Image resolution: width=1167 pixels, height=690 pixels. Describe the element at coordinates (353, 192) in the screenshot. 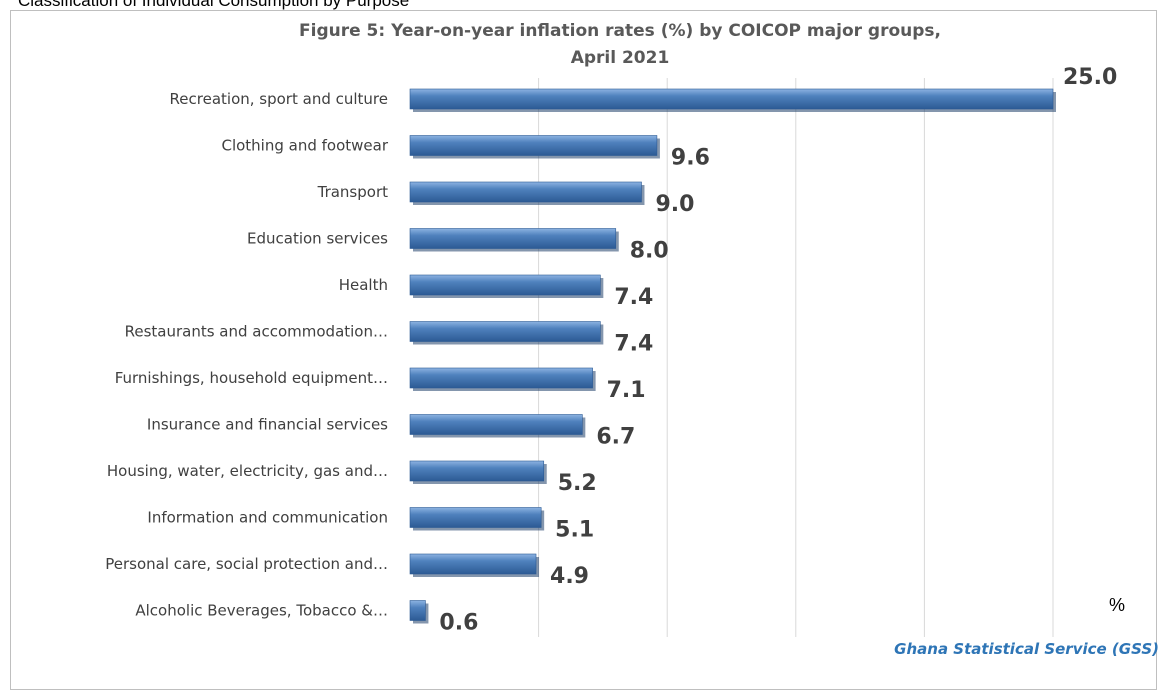

I see `category-label: Transport` at that location.